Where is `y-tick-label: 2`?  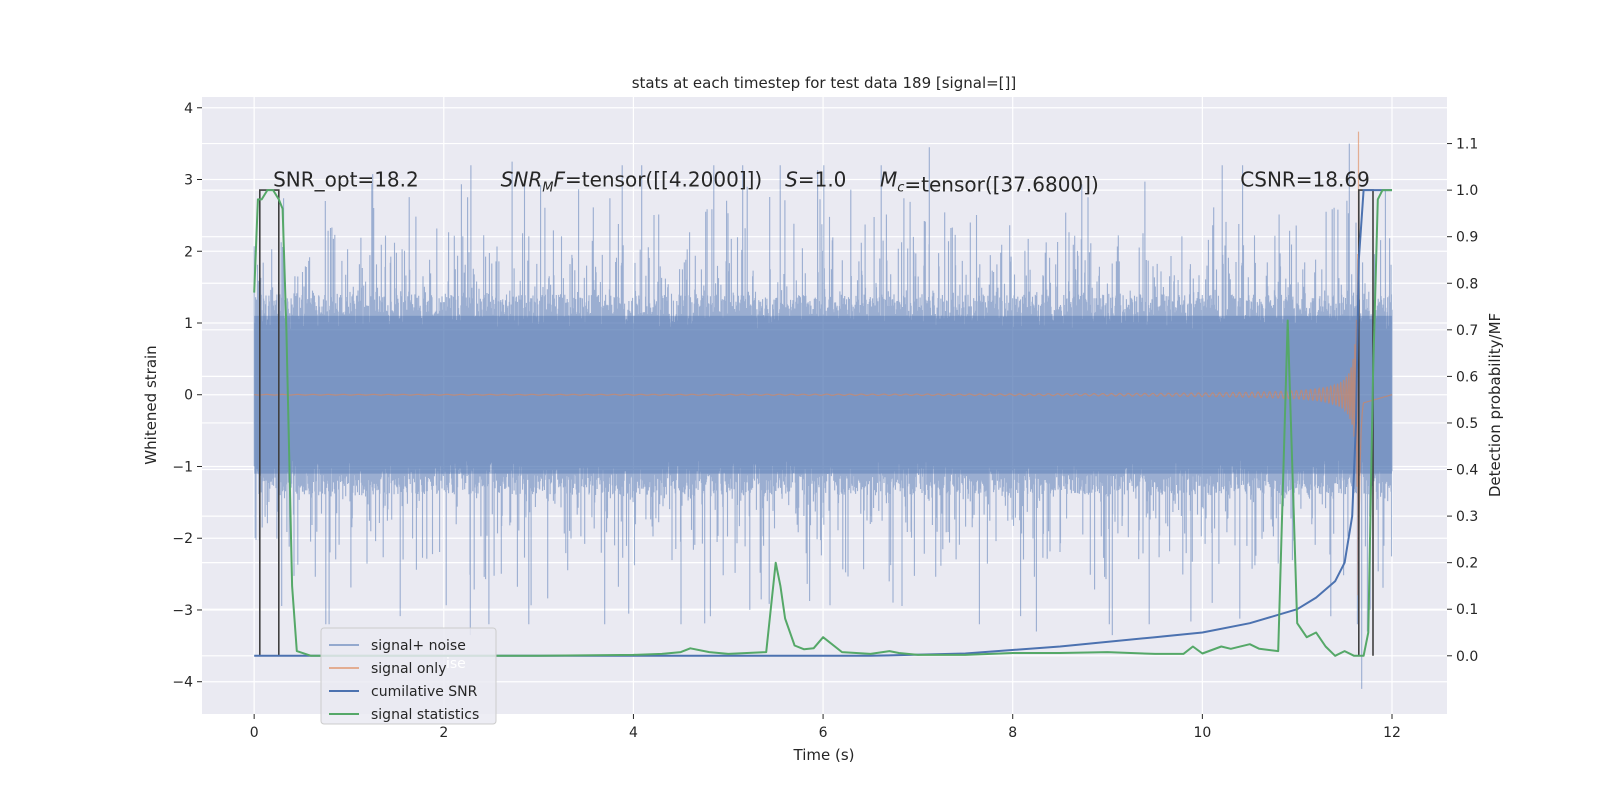 y-tick-label: 2 is located at coordinates (188, 252).